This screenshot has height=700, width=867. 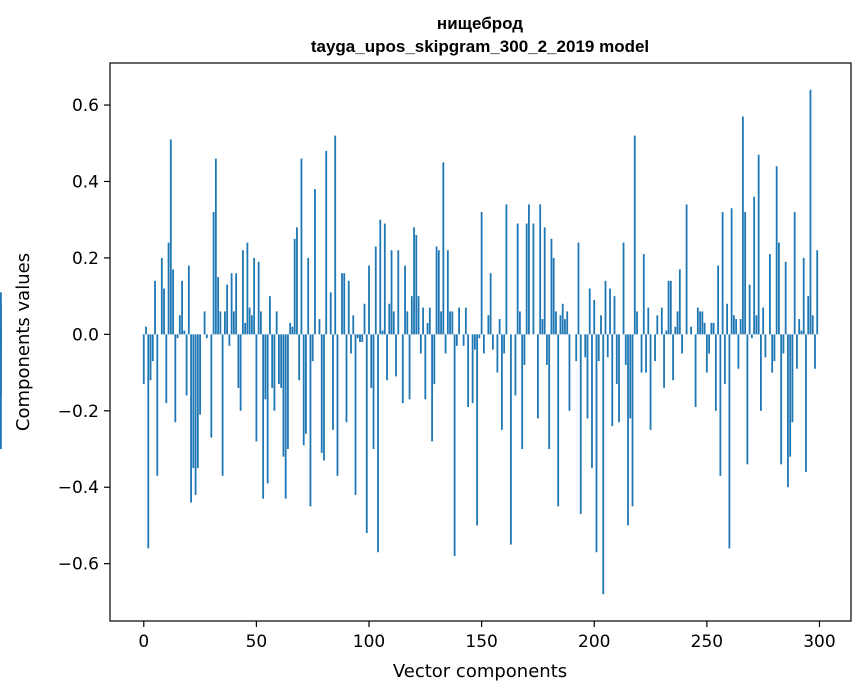 What do you see at coordinates (1, 391) in the screenshot?
I see `bar-component-undefined` at bounding box center [1, 391].